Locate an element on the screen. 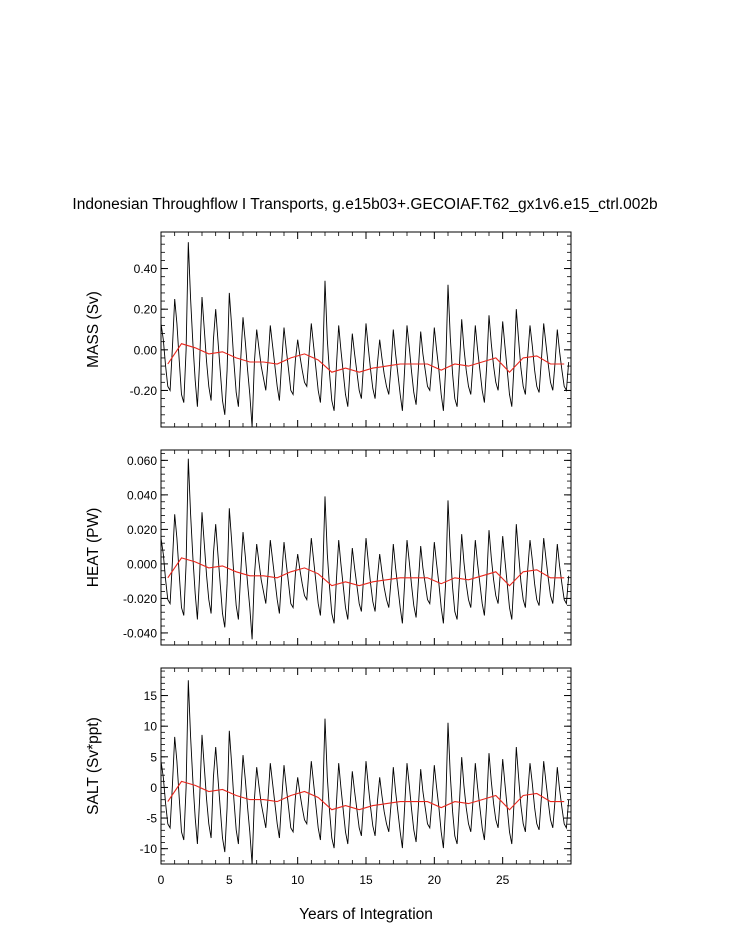 This screenshot has height=945, width=733. y-tick-label: -0.040 is located at coordinates (140, 633).